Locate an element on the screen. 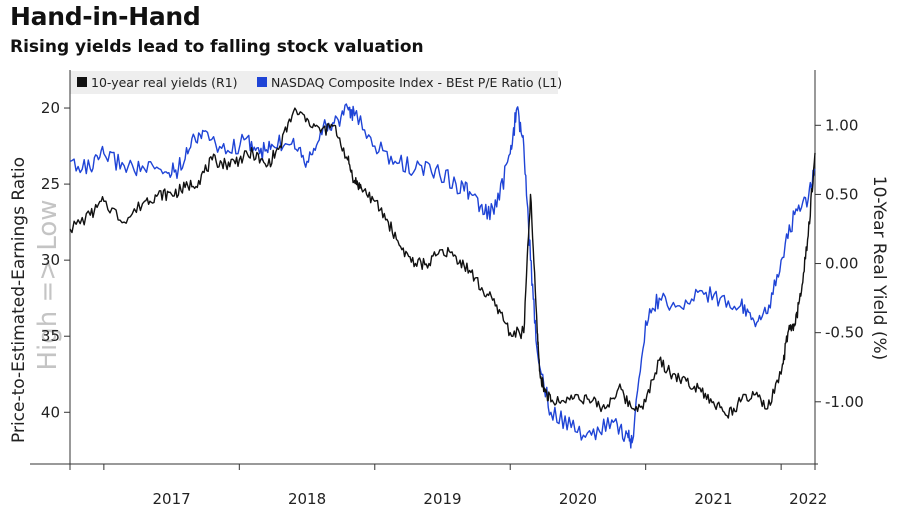  valuation-direction-annotation: High => Low is located at coordinates (48, 284).